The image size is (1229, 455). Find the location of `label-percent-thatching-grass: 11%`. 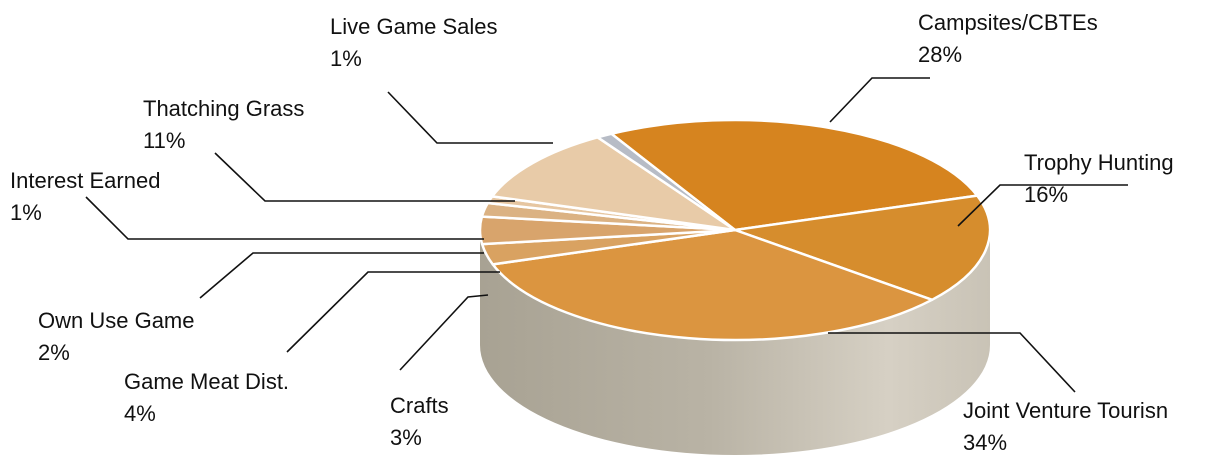

label-percent-thatching-grass: 11% is located at coordinates (164, 140).